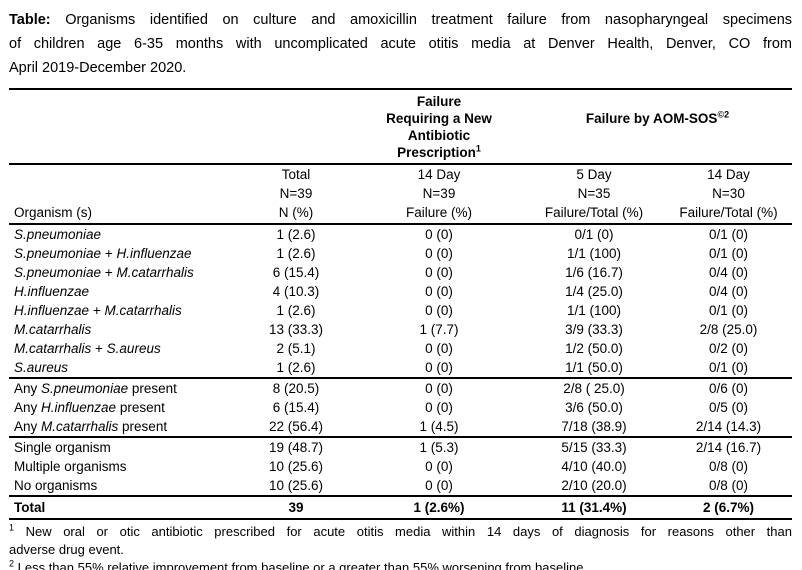  I want to click on value-cell: 1 (5.3), so click(439, 447).